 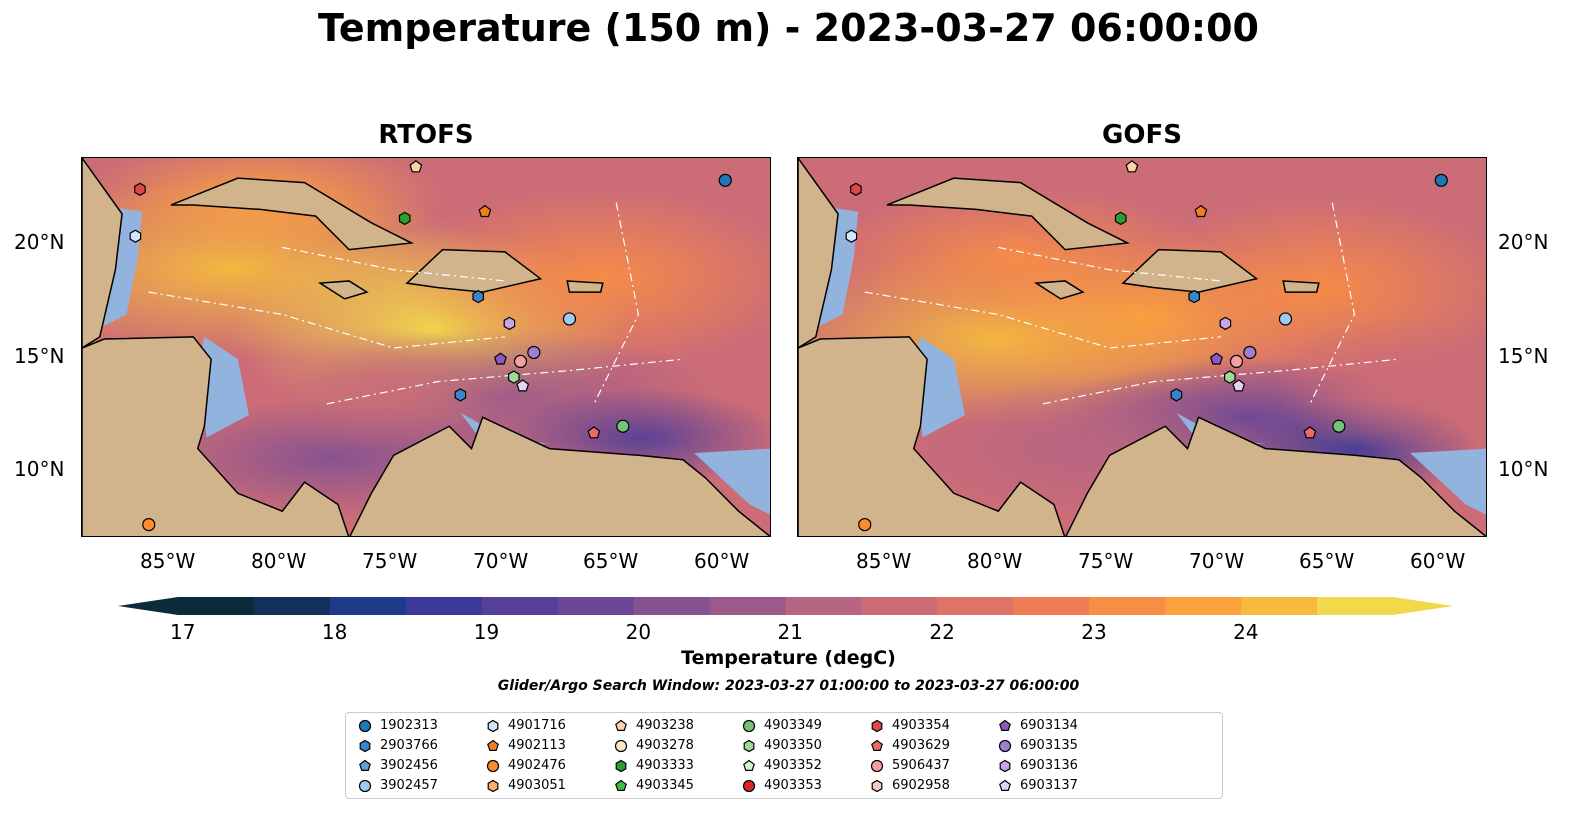 I want to click on legend-item-4903353: 4903353, so click(x=782, y=785).